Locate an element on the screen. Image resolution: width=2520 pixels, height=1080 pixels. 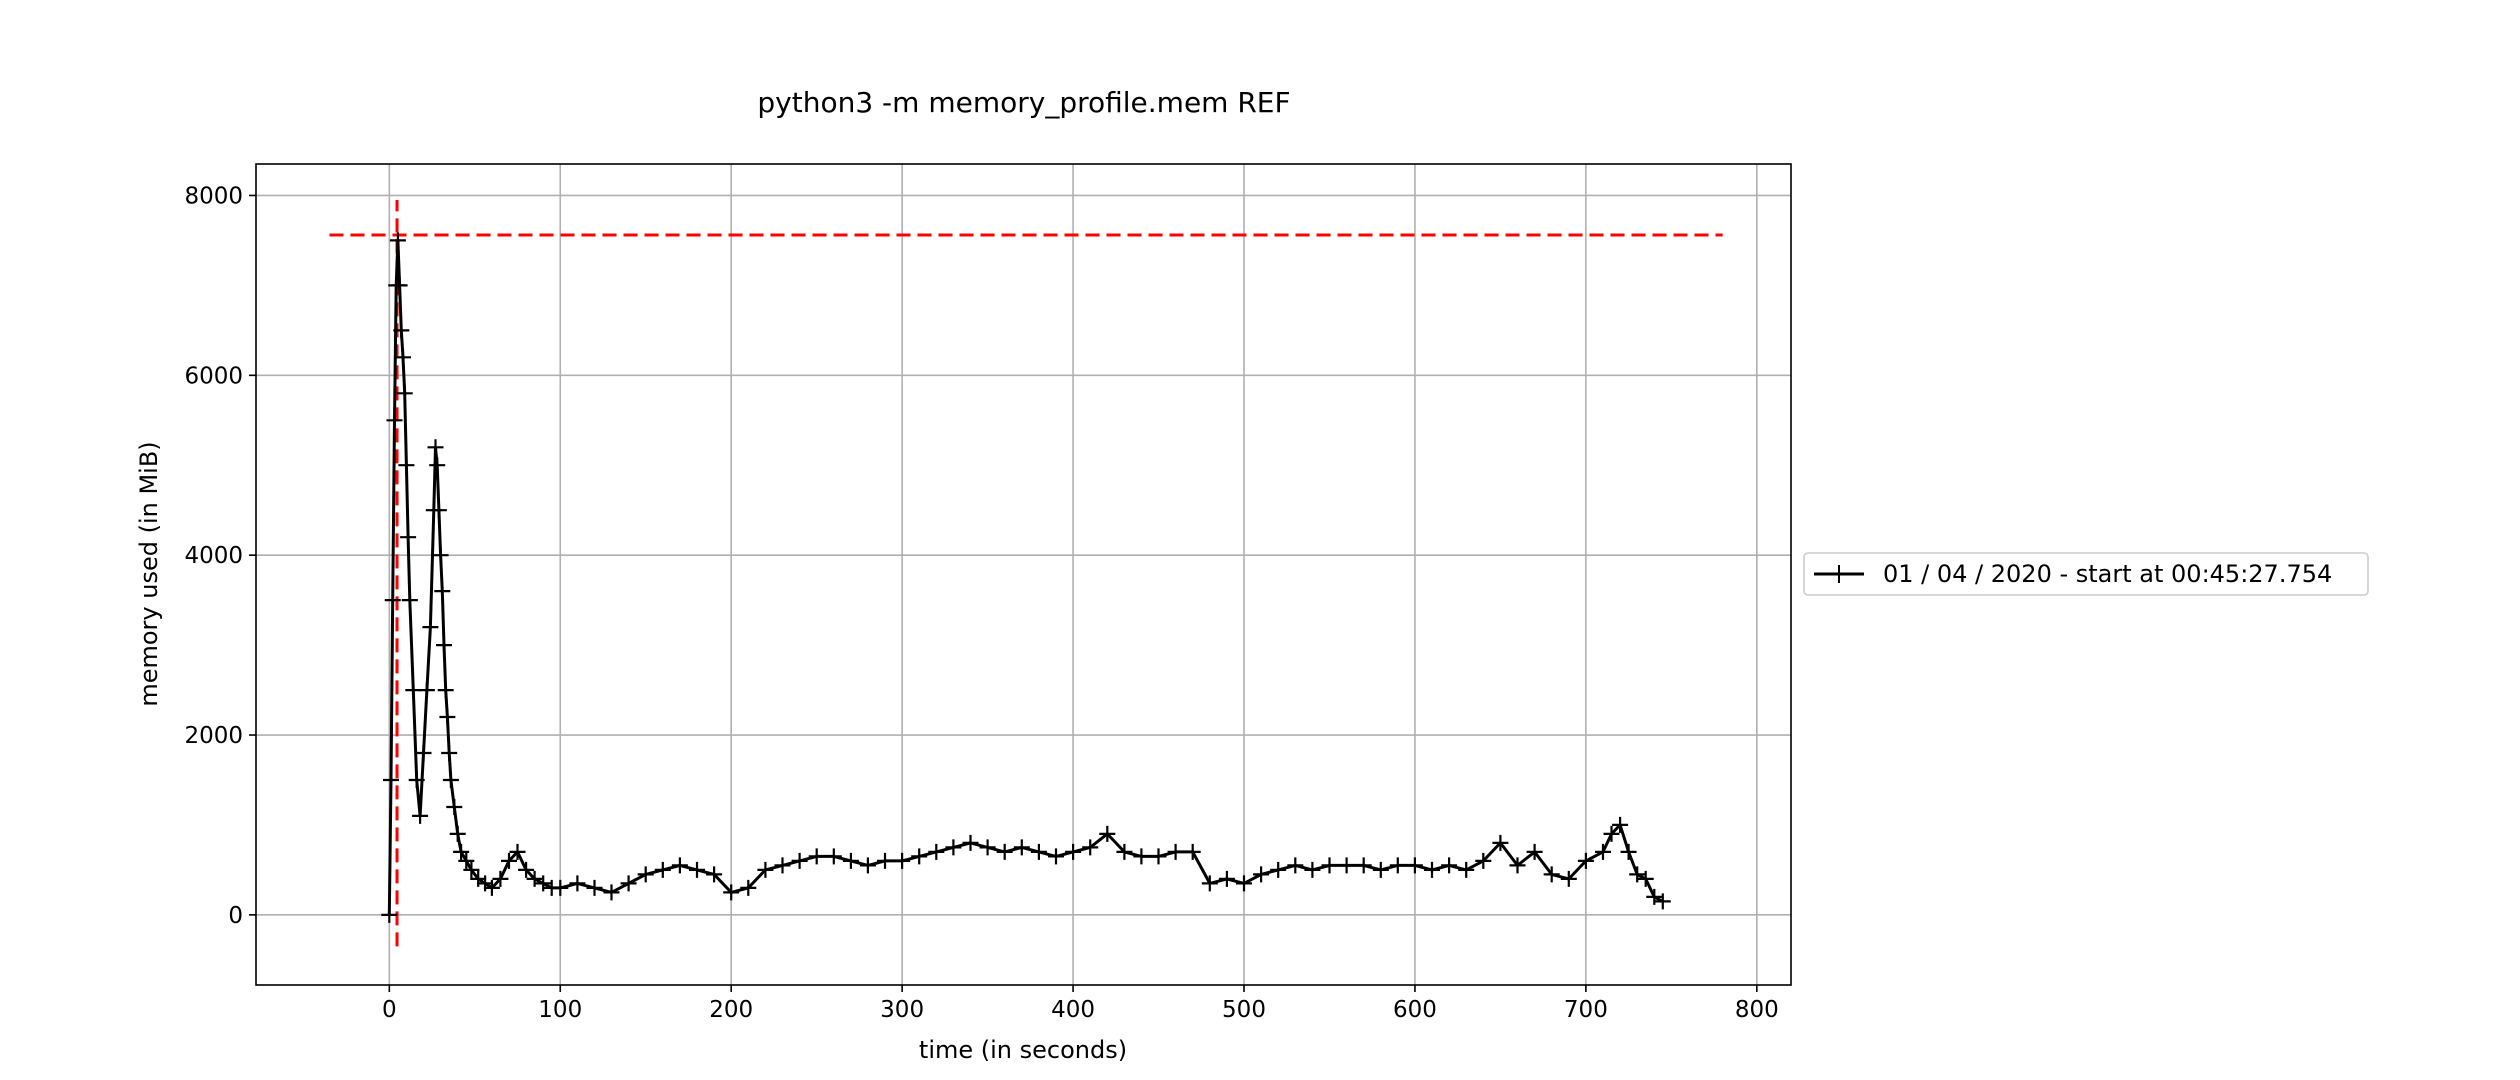
x-tick-label: 400 is located at coordinates (1073, 1010).